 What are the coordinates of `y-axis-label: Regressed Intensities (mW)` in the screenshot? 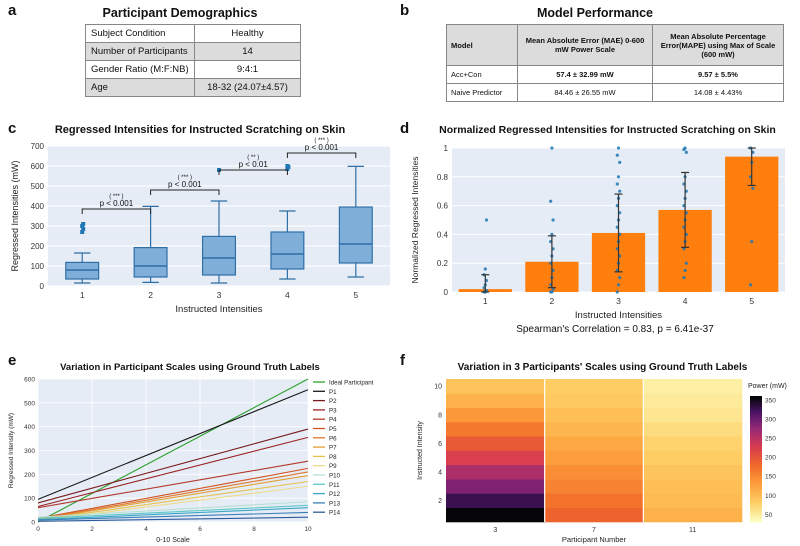 It's located at (15, 215).